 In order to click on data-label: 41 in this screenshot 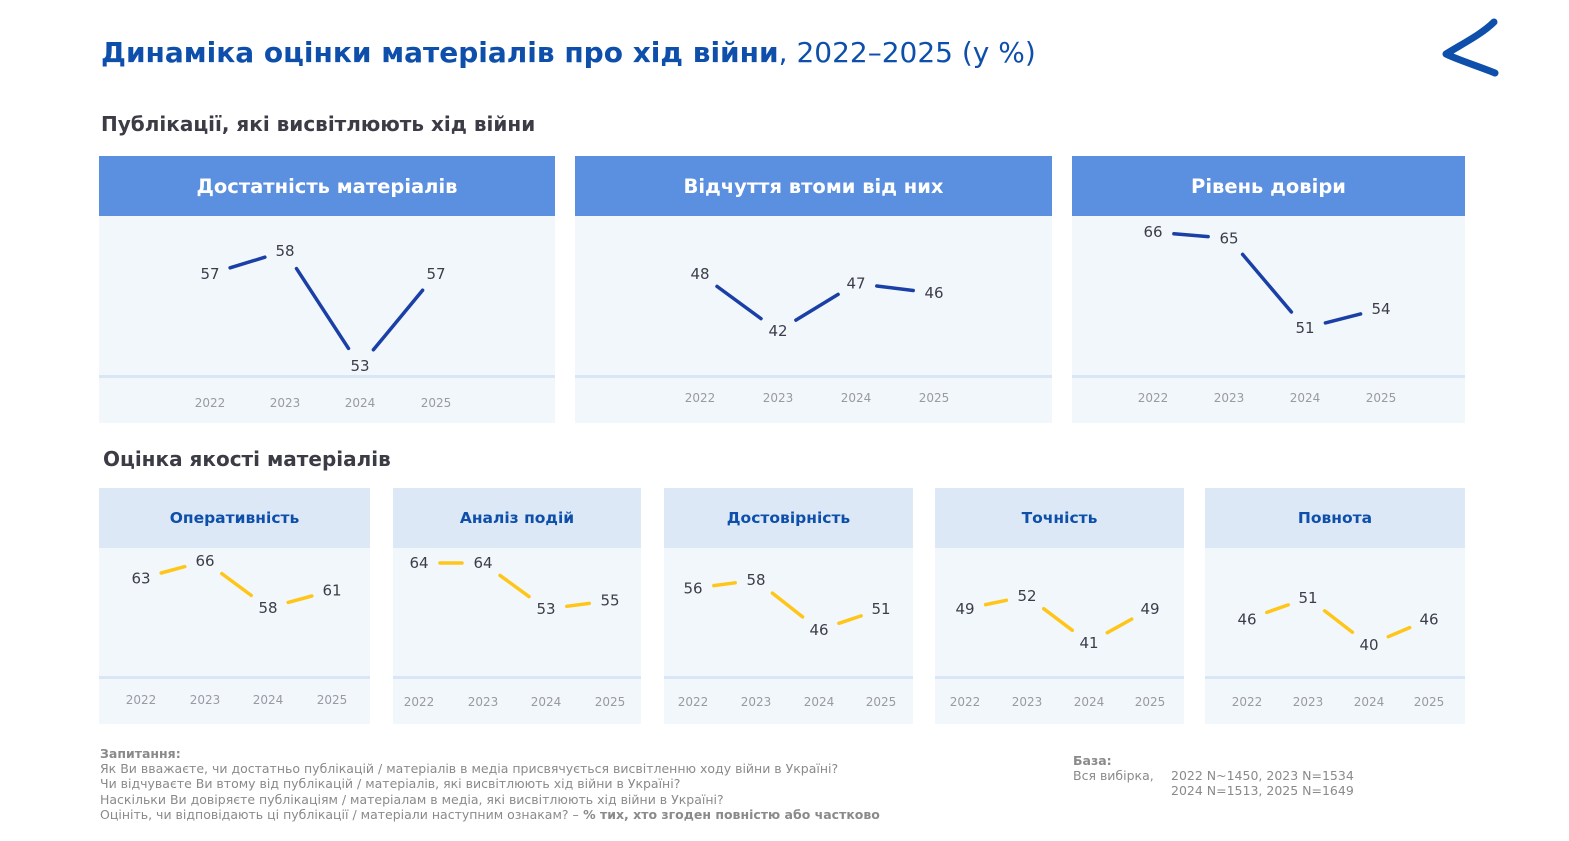, I will do `click(1088, 643)`.